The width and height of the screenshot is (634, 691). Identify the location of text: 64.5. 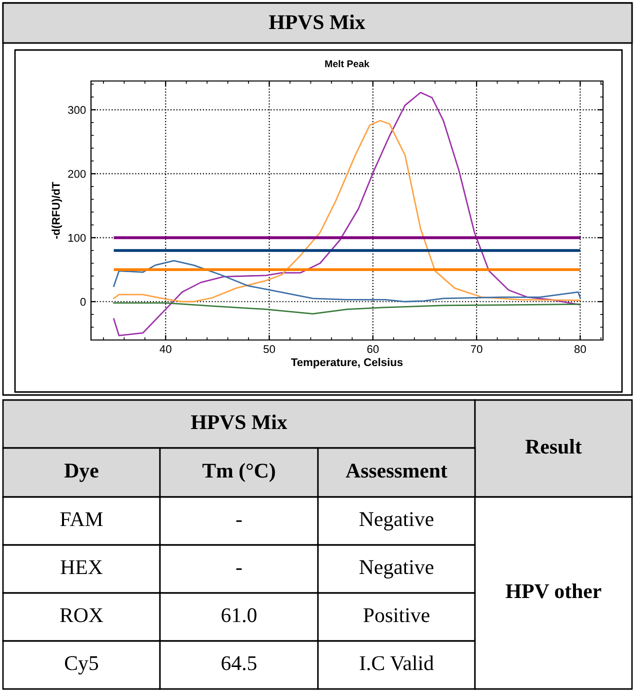
(239, 663).